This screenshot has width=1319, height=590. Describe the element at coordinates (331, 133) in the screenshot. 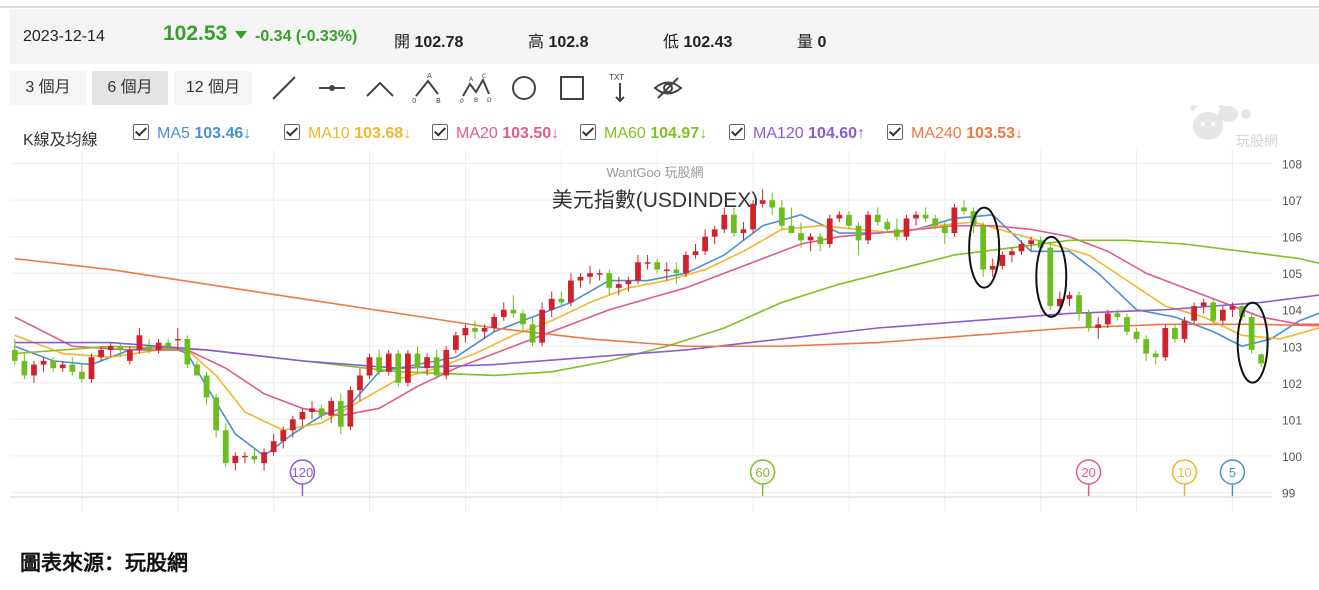

I see `ma-name: MA10` at that location.